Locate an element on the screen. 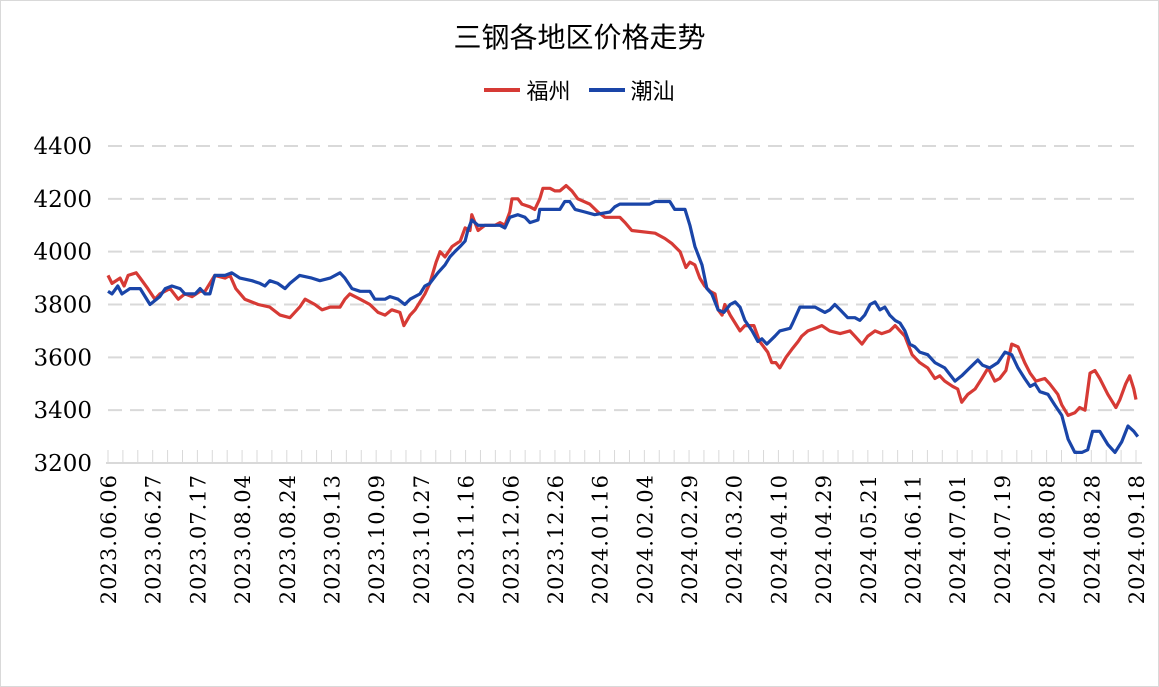 This screenshot has width=1159, height=687. y-tick-label: 3800 is located at coordinates (62, 306).